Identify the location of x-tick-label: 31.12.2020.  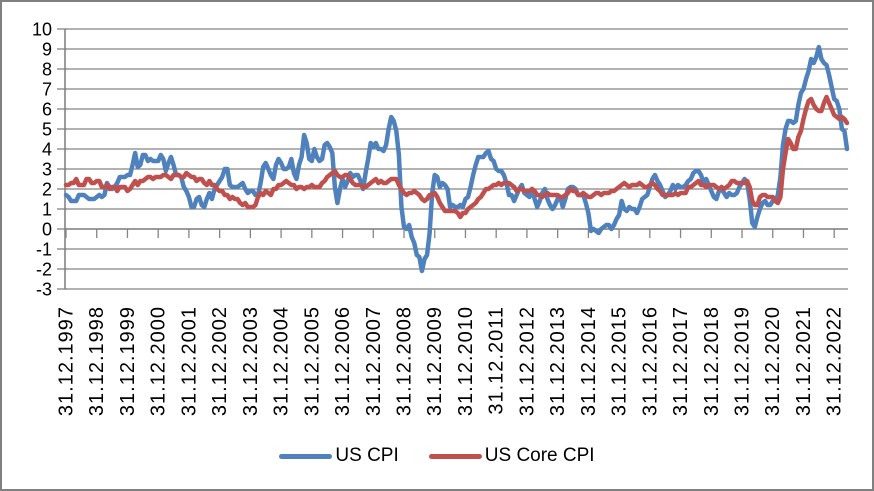
(773, 361).